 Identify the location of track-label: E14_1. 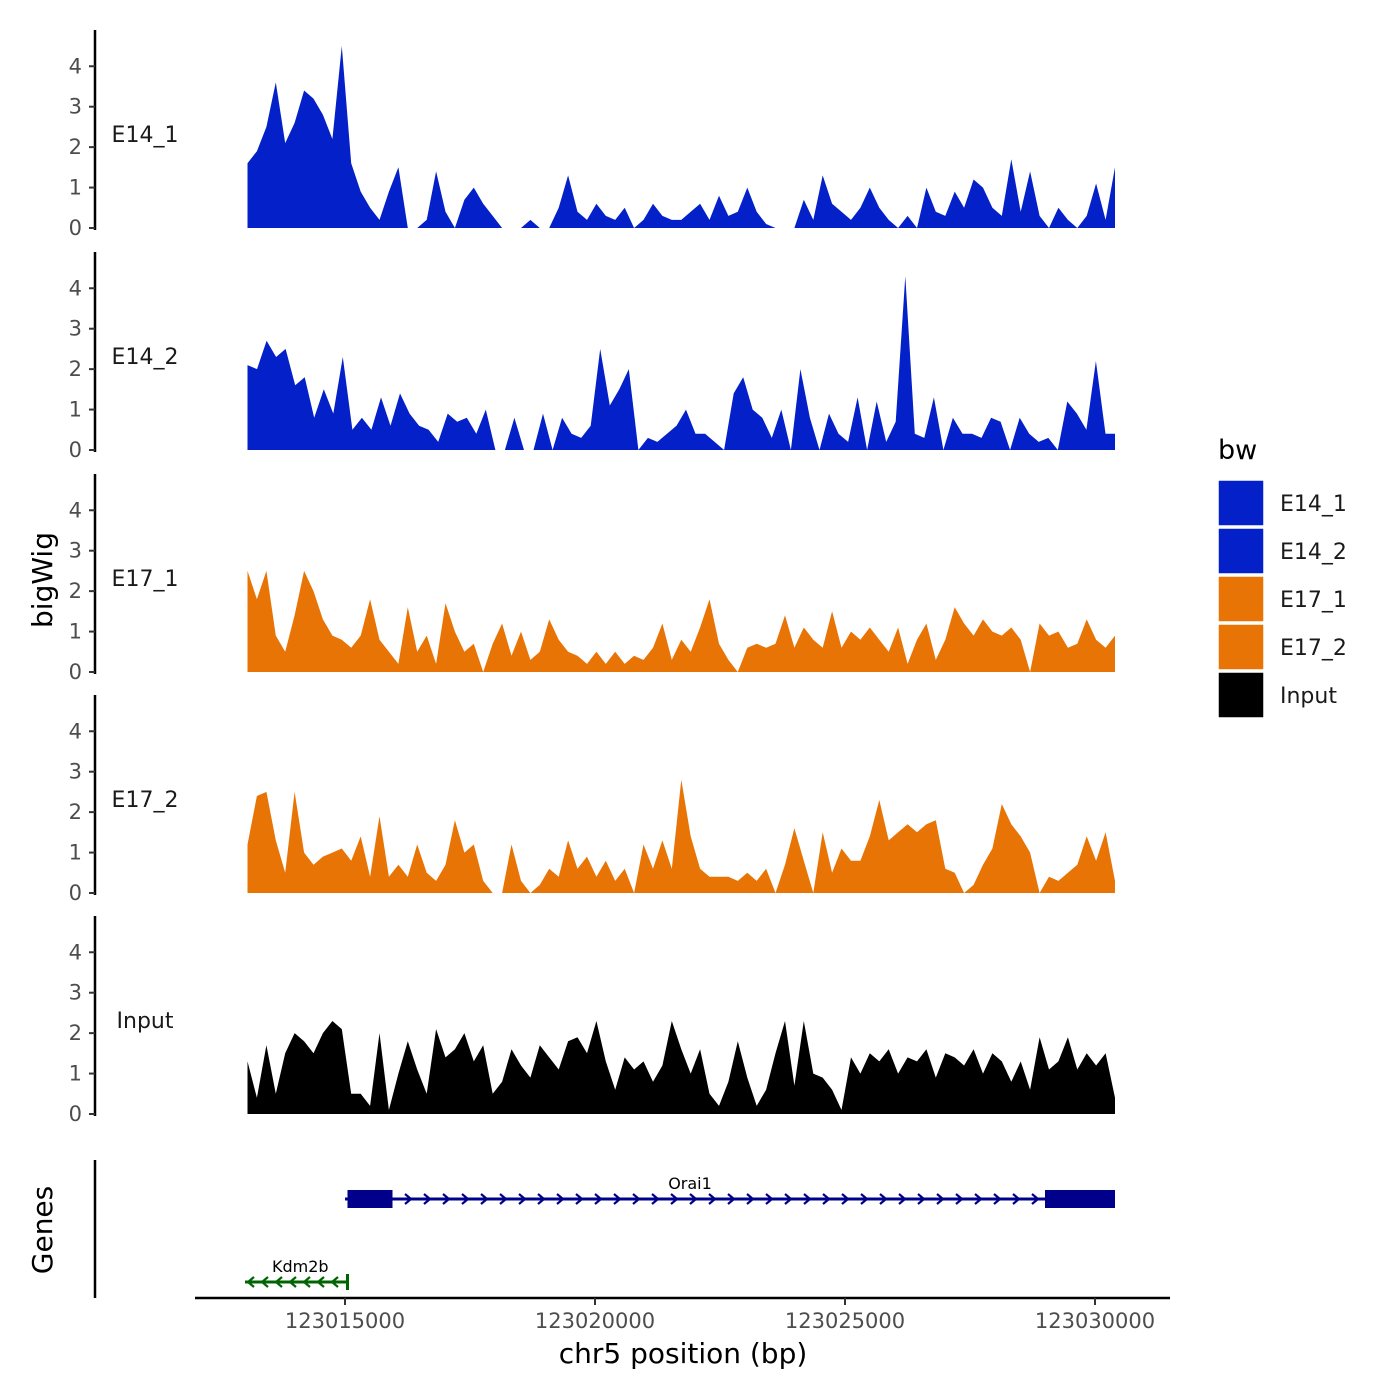
(145, 135).